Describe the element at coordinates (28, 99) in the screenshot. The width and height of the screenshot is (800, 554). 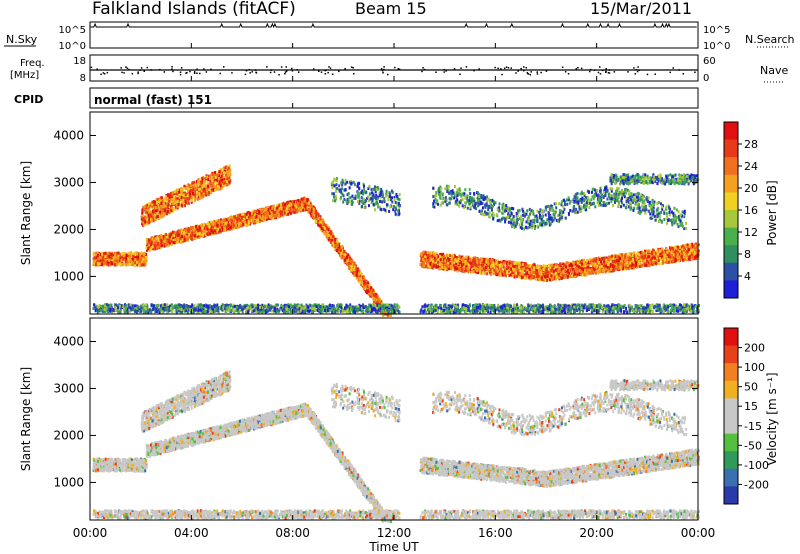
I see `cpid-label: CPID` at that location.